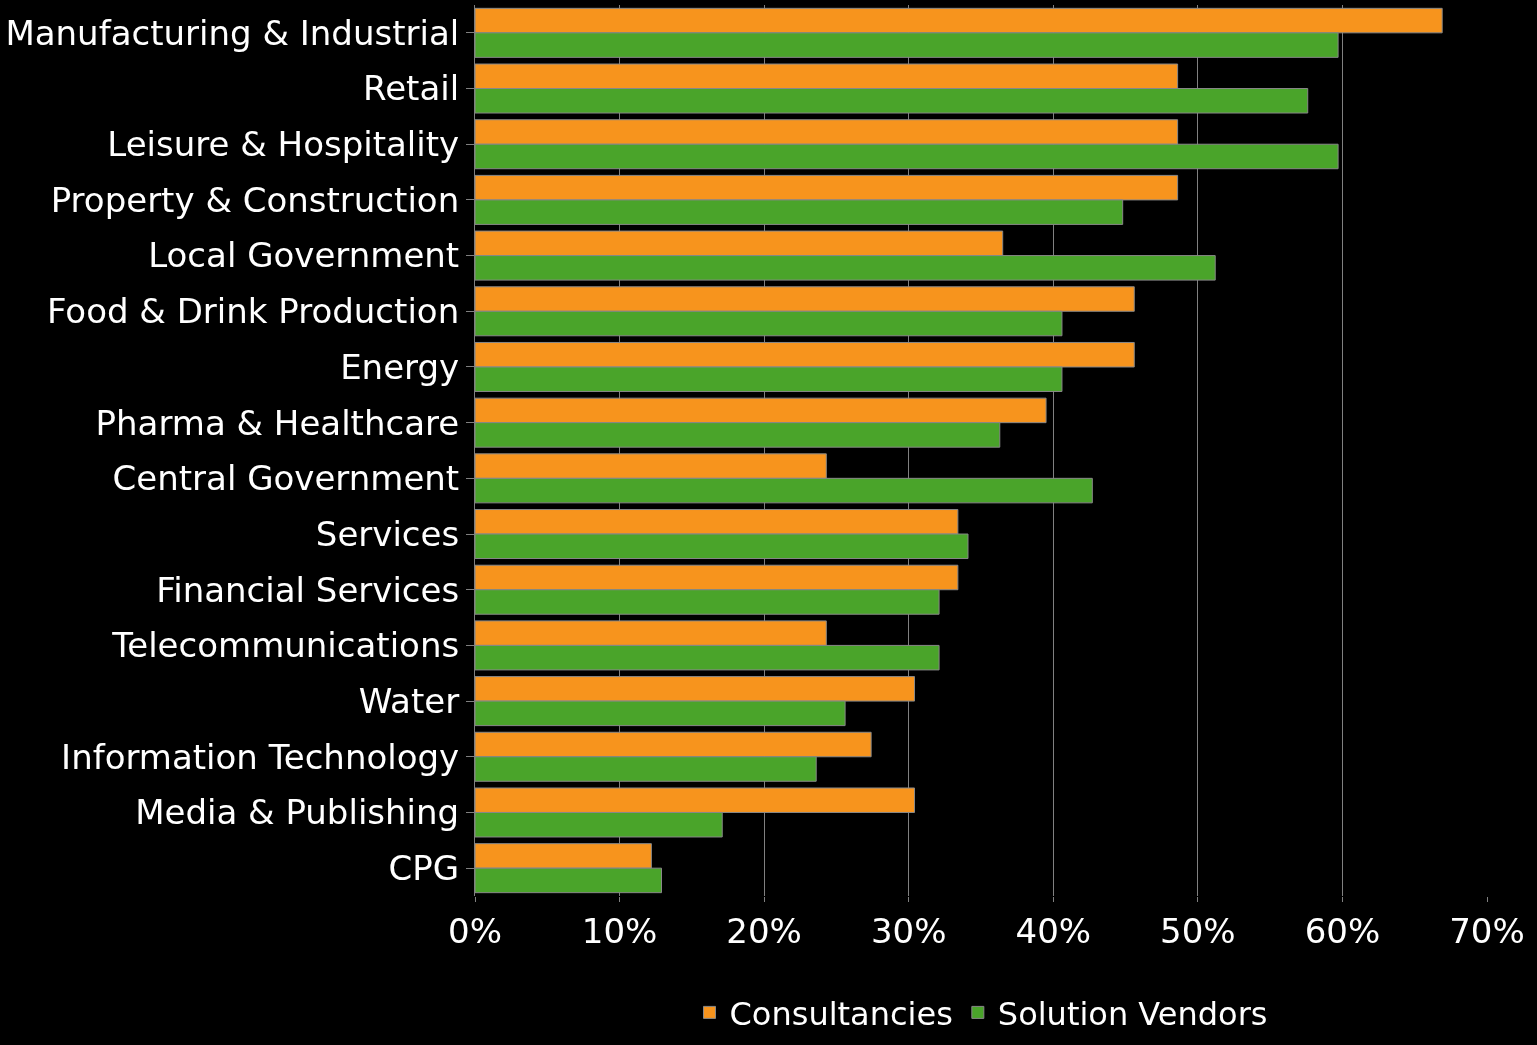  I want to click on y-tick-label: Retail, so click(411, 88).